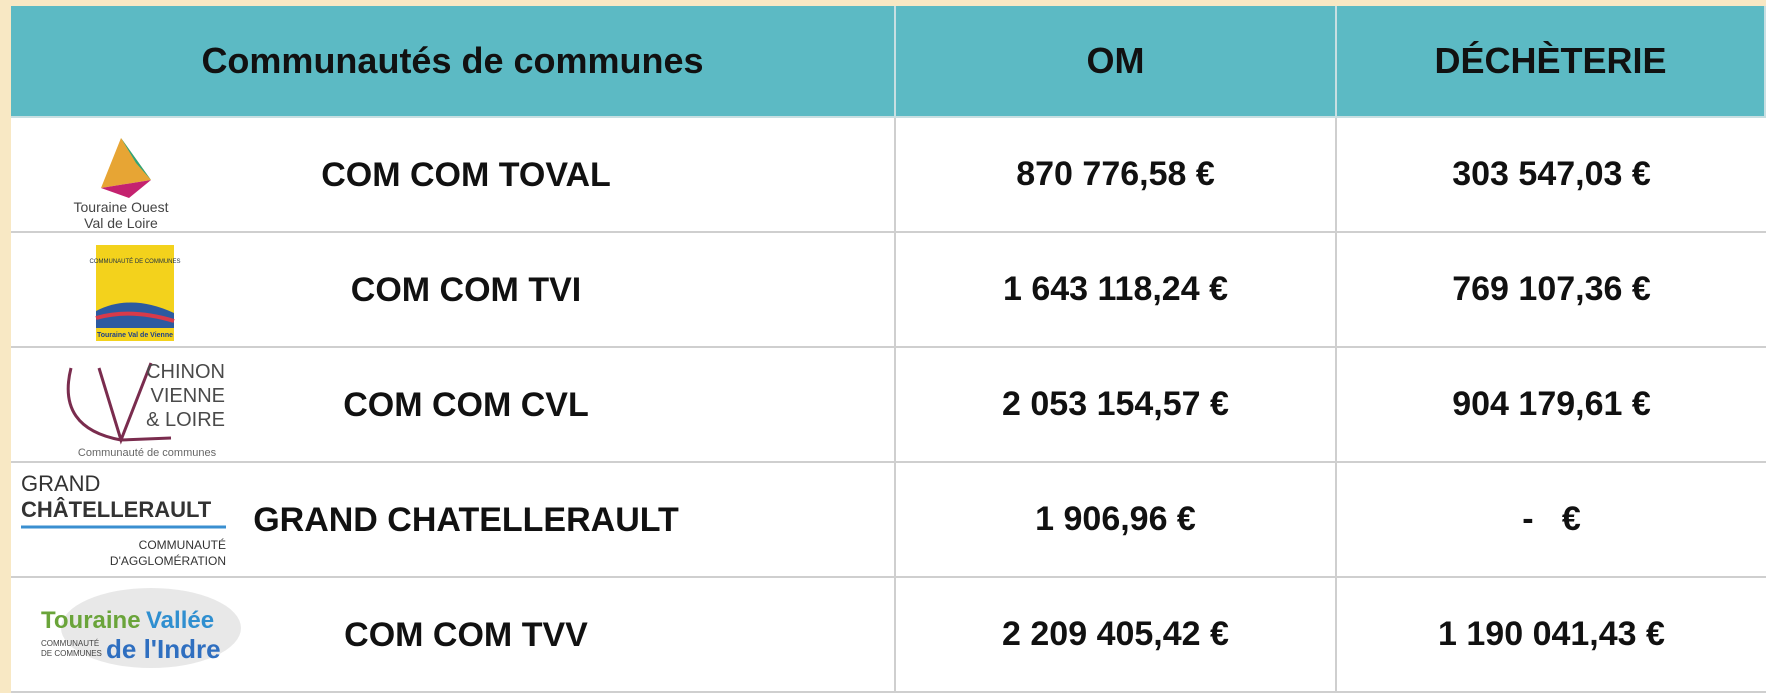 The height and width of the screenshot is (693, 1766). What do you see at coordinates (1116, 520) in the screenshot?
I see `om-value: 1 906,96 €` at bounding box center [1116, 520].